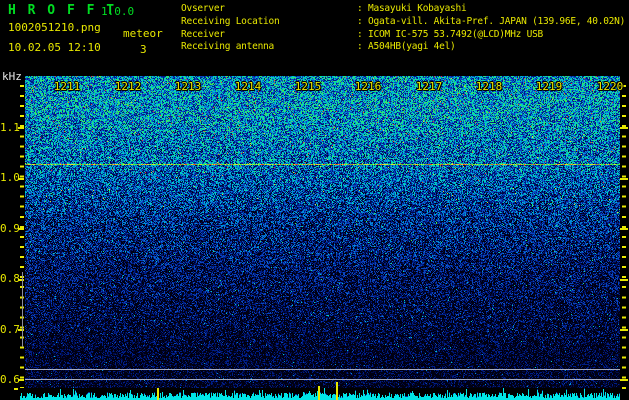 The width and height of the screenshot is (629, 400). What do you see at coordinates (624, 239) in the screenshot?
I see `freq-minor-ticks-right` at bounding box center [624, 239].